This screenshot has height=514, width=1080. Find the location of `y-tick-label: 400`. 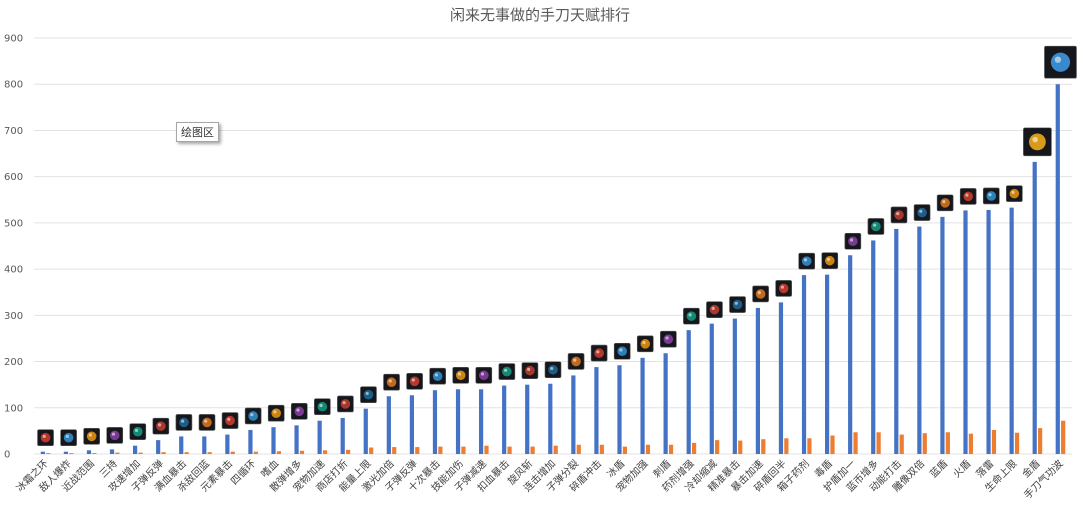

y-tick-label: 400 is located at coordinates (13, 270).